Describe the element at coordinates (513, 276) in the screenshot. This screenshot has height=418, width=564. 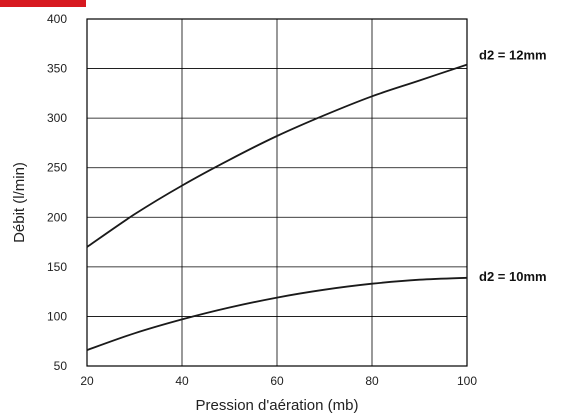
I see `series-label: d2 = 10mm` at that location.